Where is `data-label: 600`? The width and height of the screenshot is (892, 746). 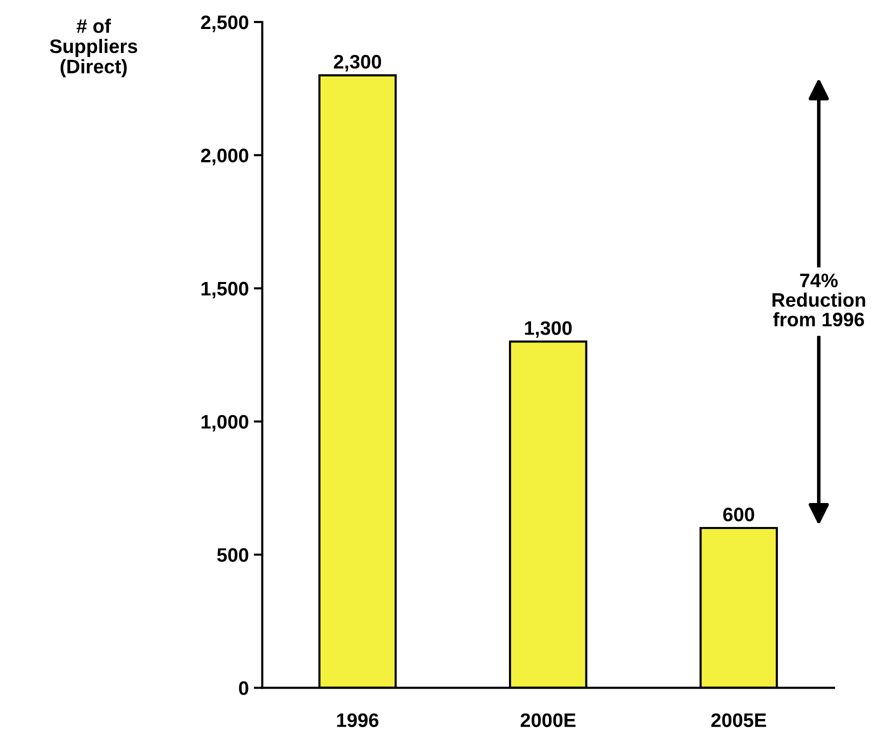
data-label: 600 is located at coordinates (738, 515).